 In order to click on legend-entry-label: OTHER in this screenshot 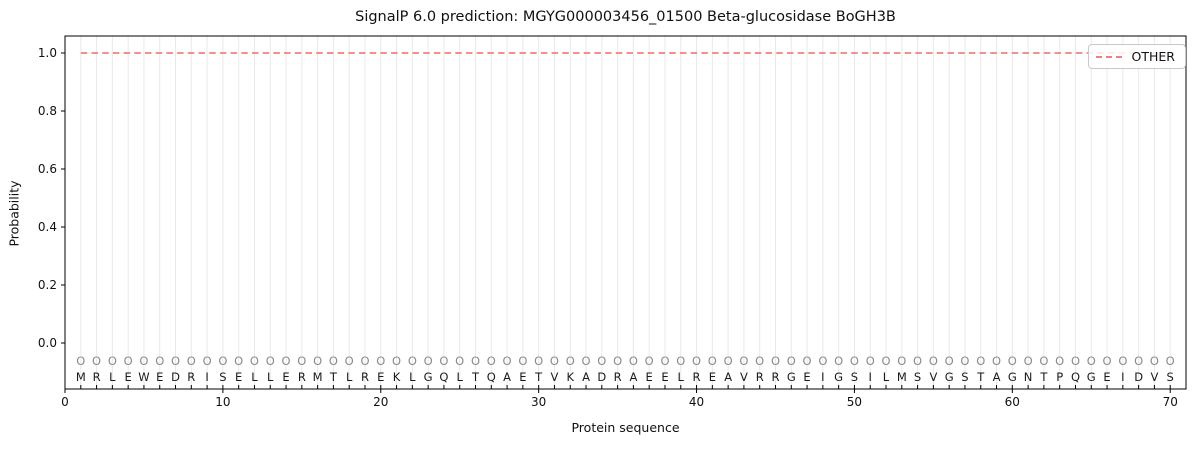, I will do `click(1153, 56)`.